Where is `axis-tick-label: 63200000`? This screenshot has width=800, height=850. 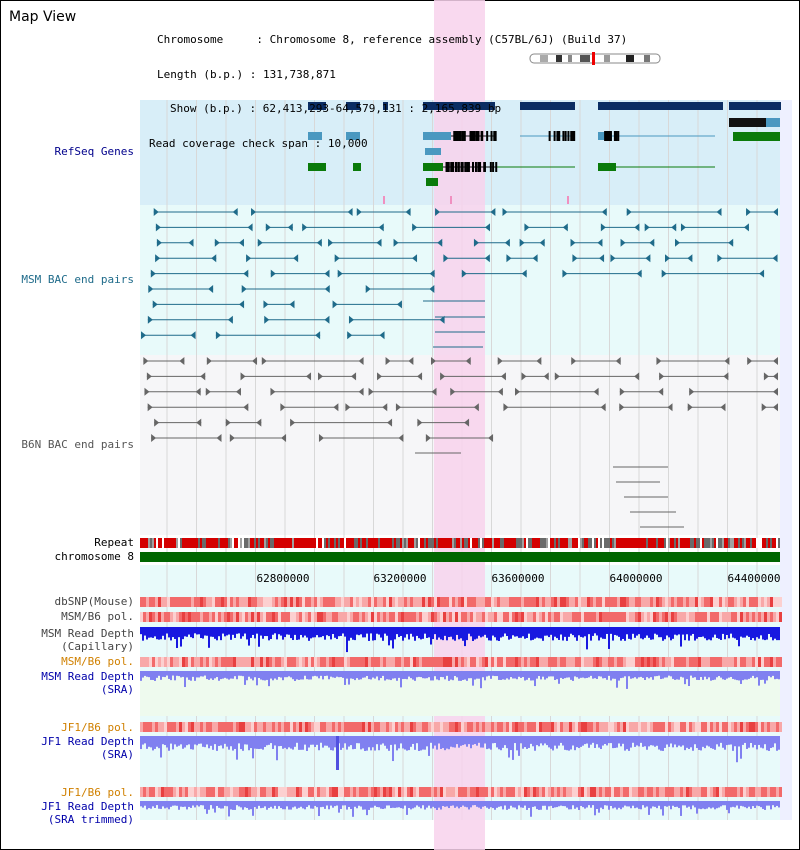 axis-tick-label: 63200000 is located at coordinates (400, 578).